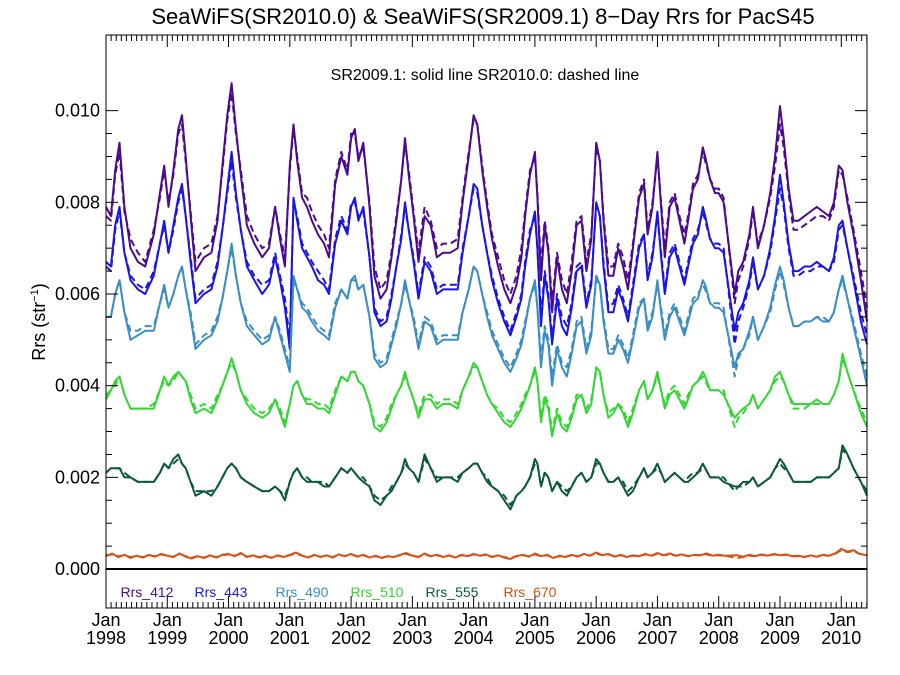 The height and width of the screenshot is (675, 900). Describe the element at coordinates (596, 638) in the screenshot. I see `x-tick-label-year: 2006` at that location.